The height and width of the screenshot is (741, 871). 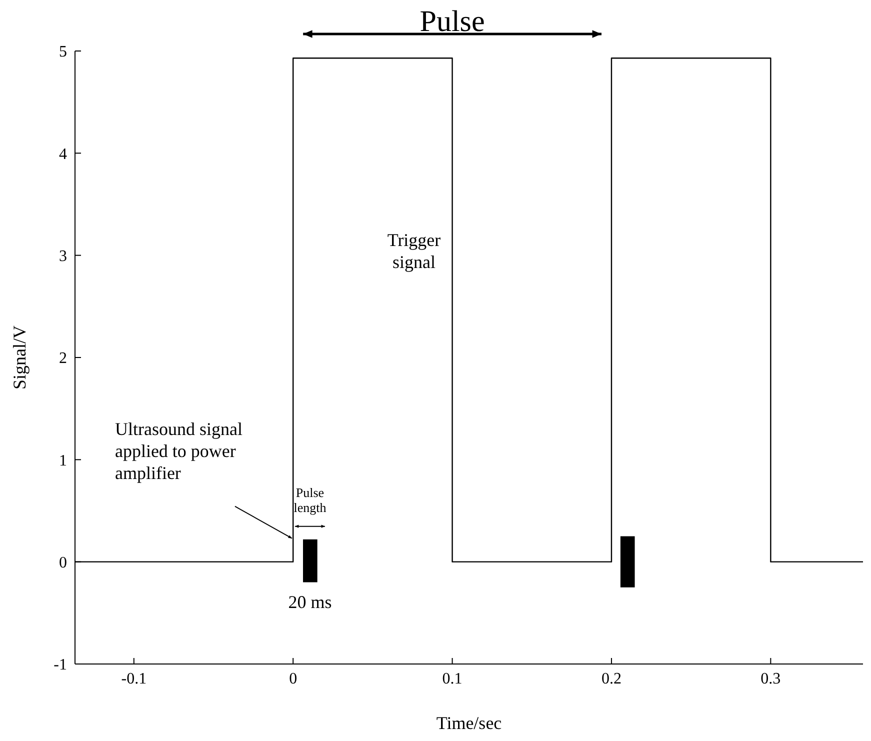 What do you see at coordinates (63, 461) in the screenshot?
I see `y-tick-label: 1` at bounding box center [63, 461].